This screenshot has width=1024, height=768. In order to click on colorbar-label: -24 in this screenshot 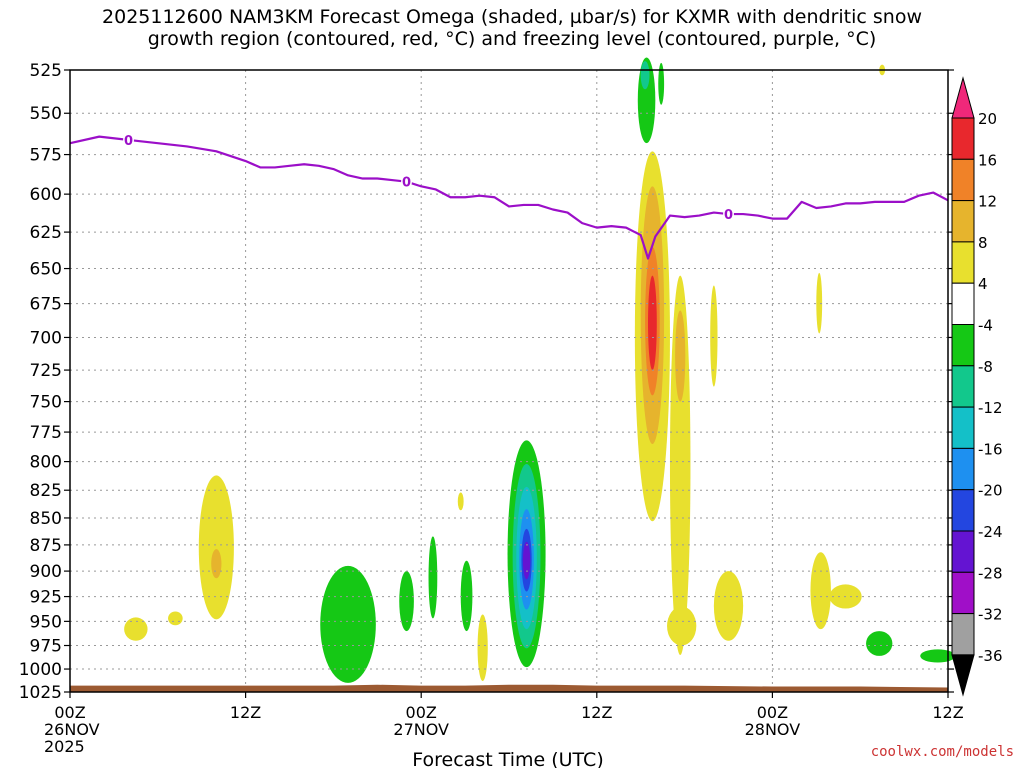, I will do `click(990, 532)`.